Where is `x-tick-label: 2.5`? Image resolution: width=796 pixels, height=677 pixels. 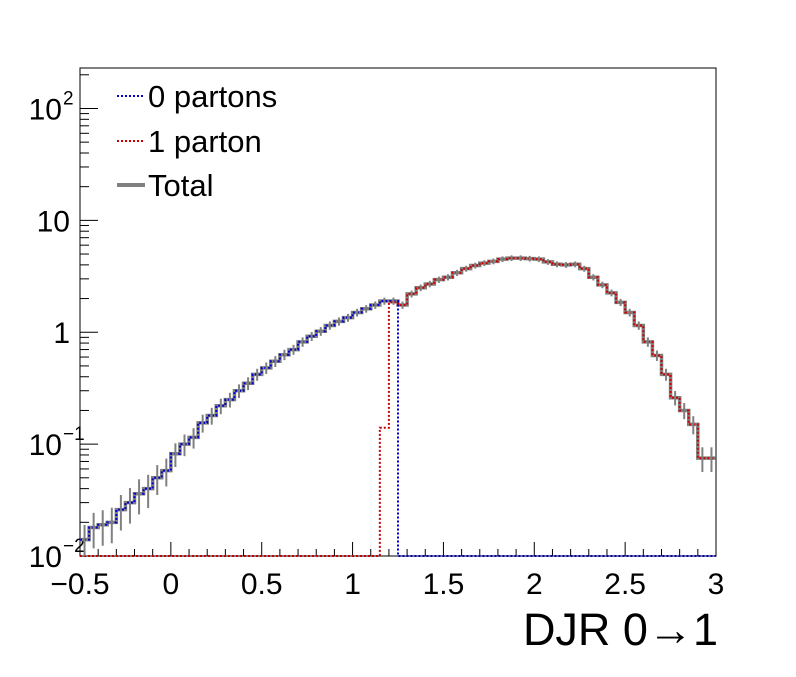 x-tick-label: 2.5 is located at coordinates (625, 584).